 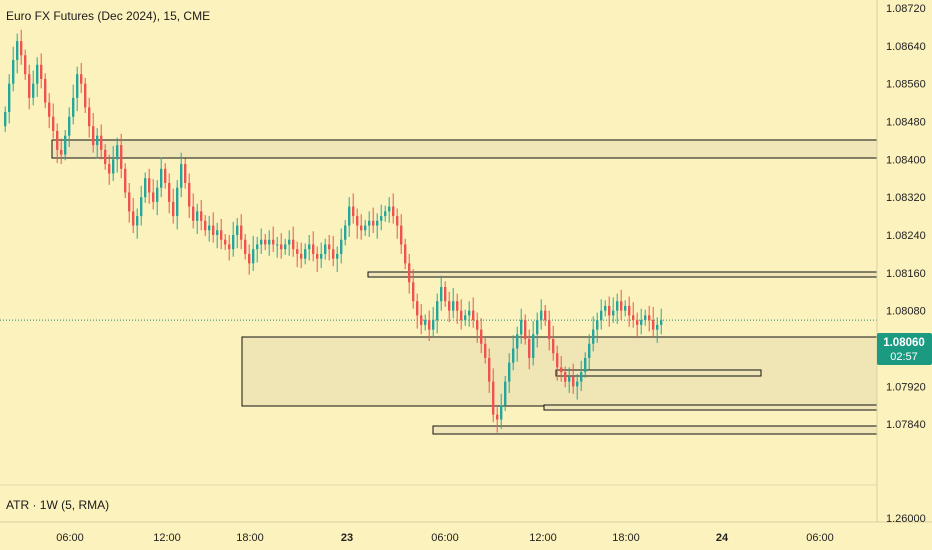 I want to click on indicator-label: ATR · 1W (5, RMA), so click(x=57, y=505).